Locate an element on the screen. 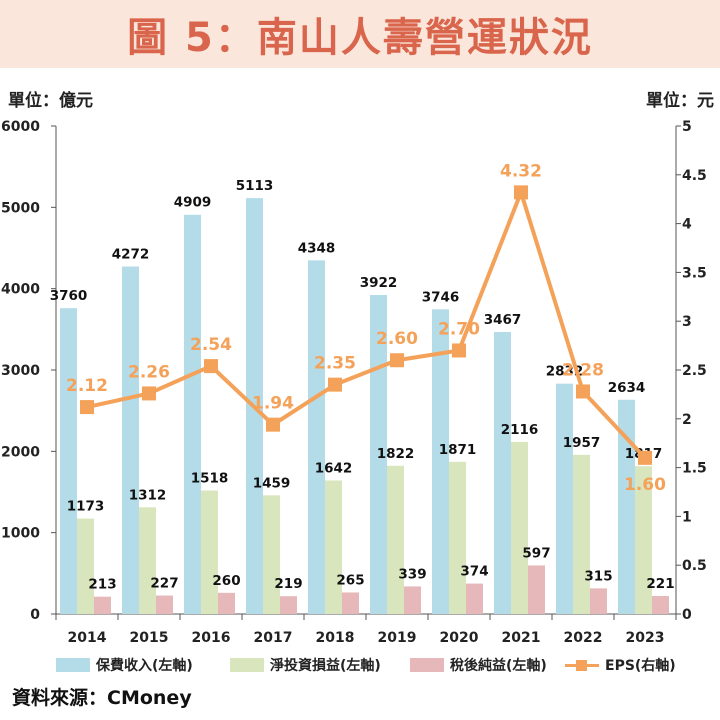 The width and height of the screenshot is (720, 720). title-banner: 圖 5：南山人壽營運狀況 is located at coordinates (360, 34).